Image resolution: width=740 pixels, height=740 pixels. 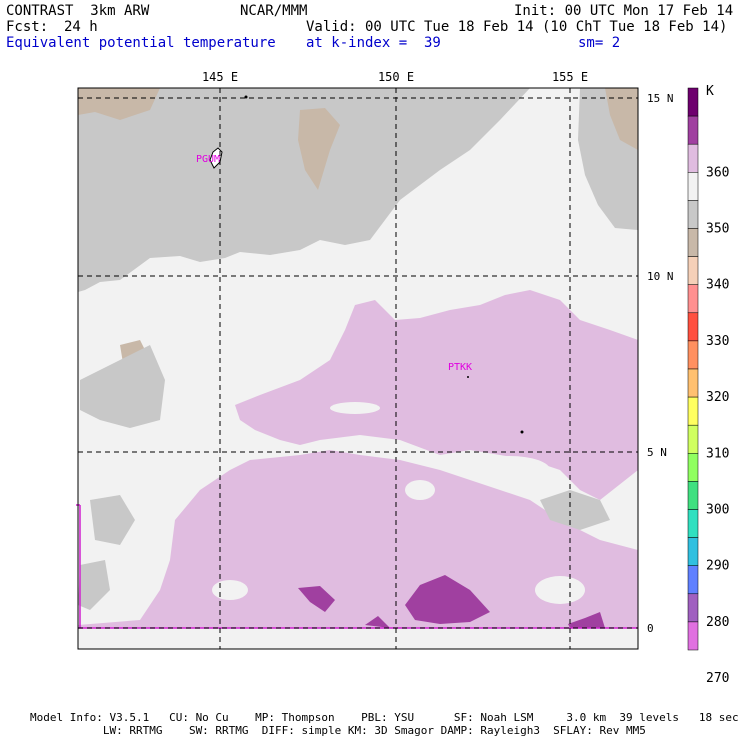 I want to click on colorbar-label: 310, so click(x=717, y=453).